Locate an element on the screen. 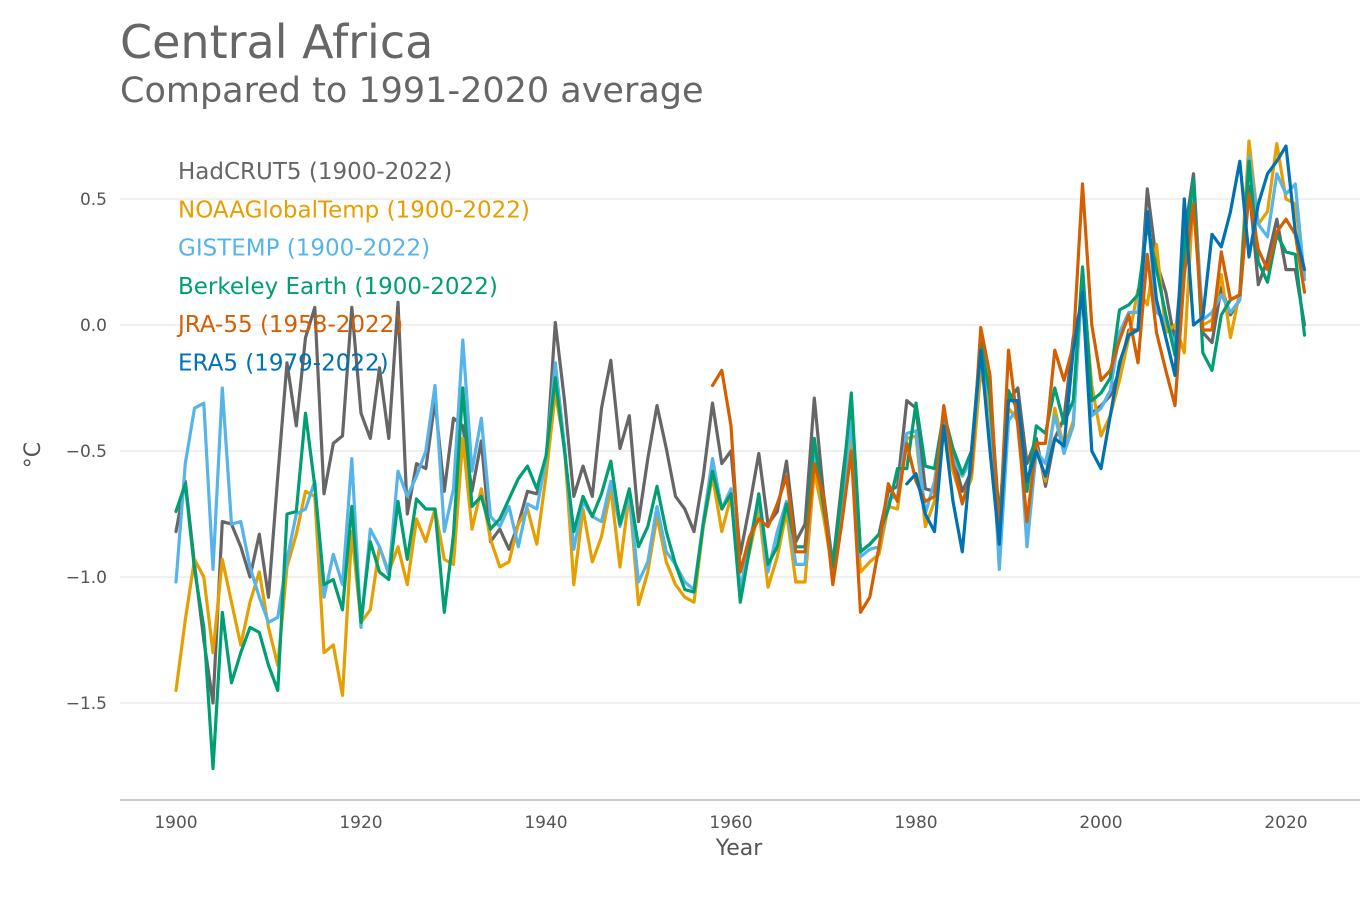  x-tick-labels: 1900 1920 1940 1960 1980 2000 2020 is located at coordinates (730, 823).